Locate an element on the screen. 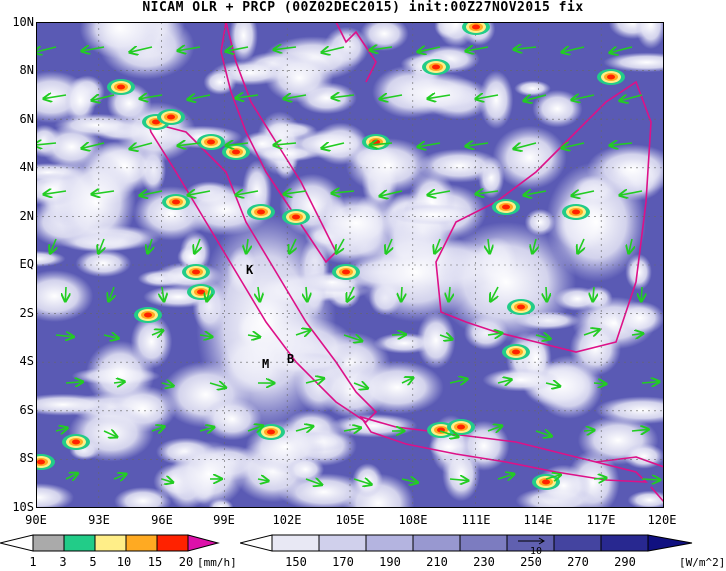  lat-label: 8N is located at coordinates (26, 70).